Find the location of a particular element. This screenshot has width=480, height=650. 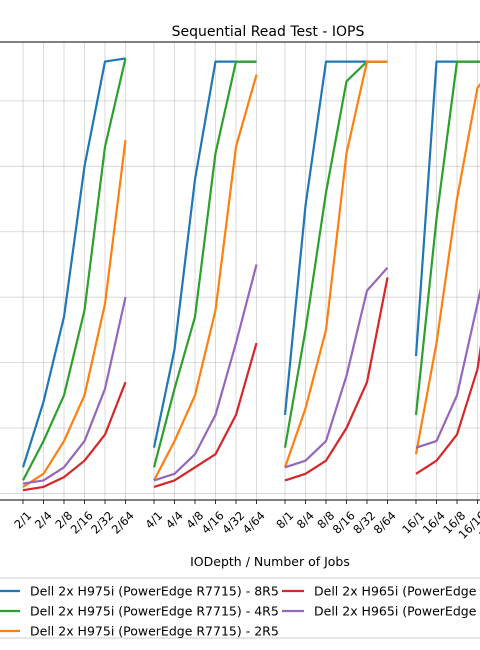

x-axis-label: IODepth / Number of Jobs is located at coordinates (270, 561).